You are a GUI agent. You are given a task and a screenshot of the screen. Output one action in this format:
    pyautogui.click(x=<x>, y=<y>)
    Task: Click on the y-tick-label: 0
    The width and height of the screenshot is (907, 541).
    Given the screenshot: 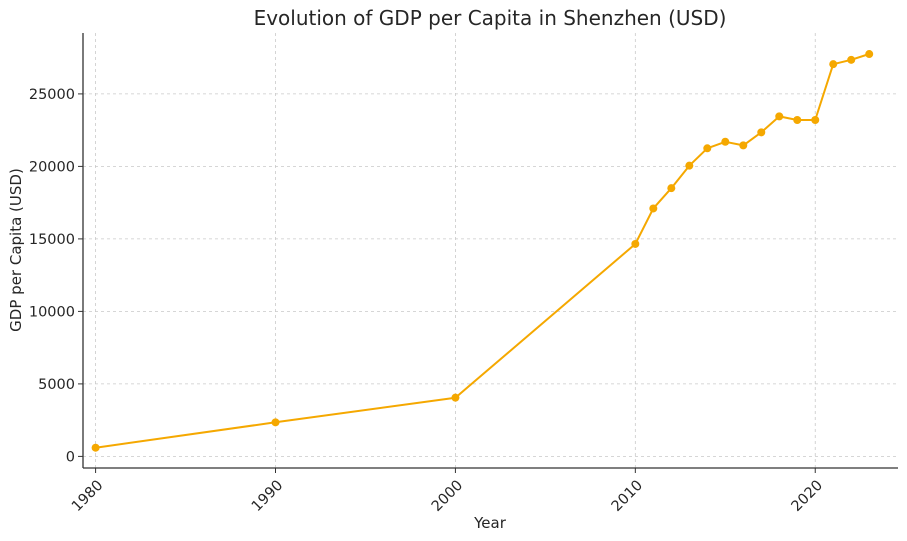 What is the action you would take?
    pyautogui.click(x=70, y=457)
    